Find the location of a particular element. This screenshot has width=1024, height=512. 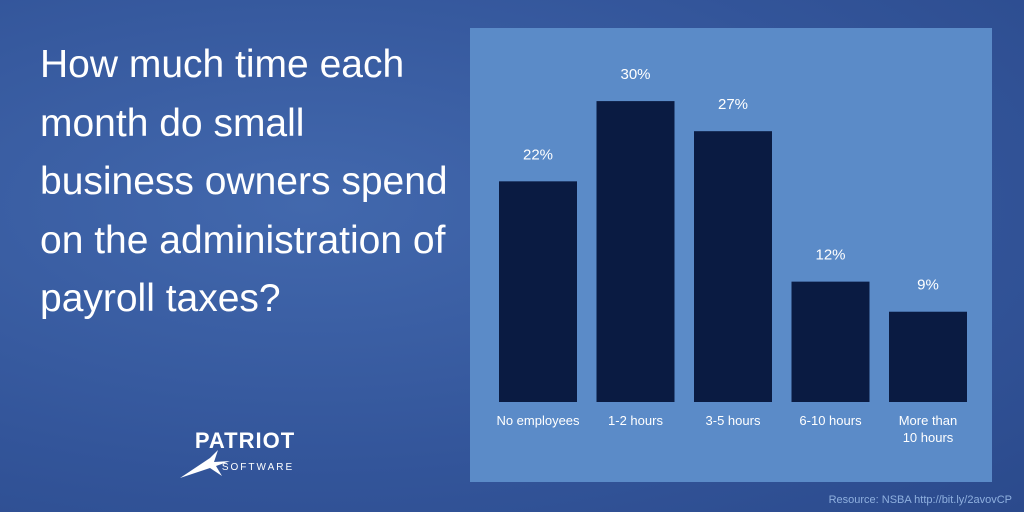

value-label: 27% is located at coordinates (733, 104).